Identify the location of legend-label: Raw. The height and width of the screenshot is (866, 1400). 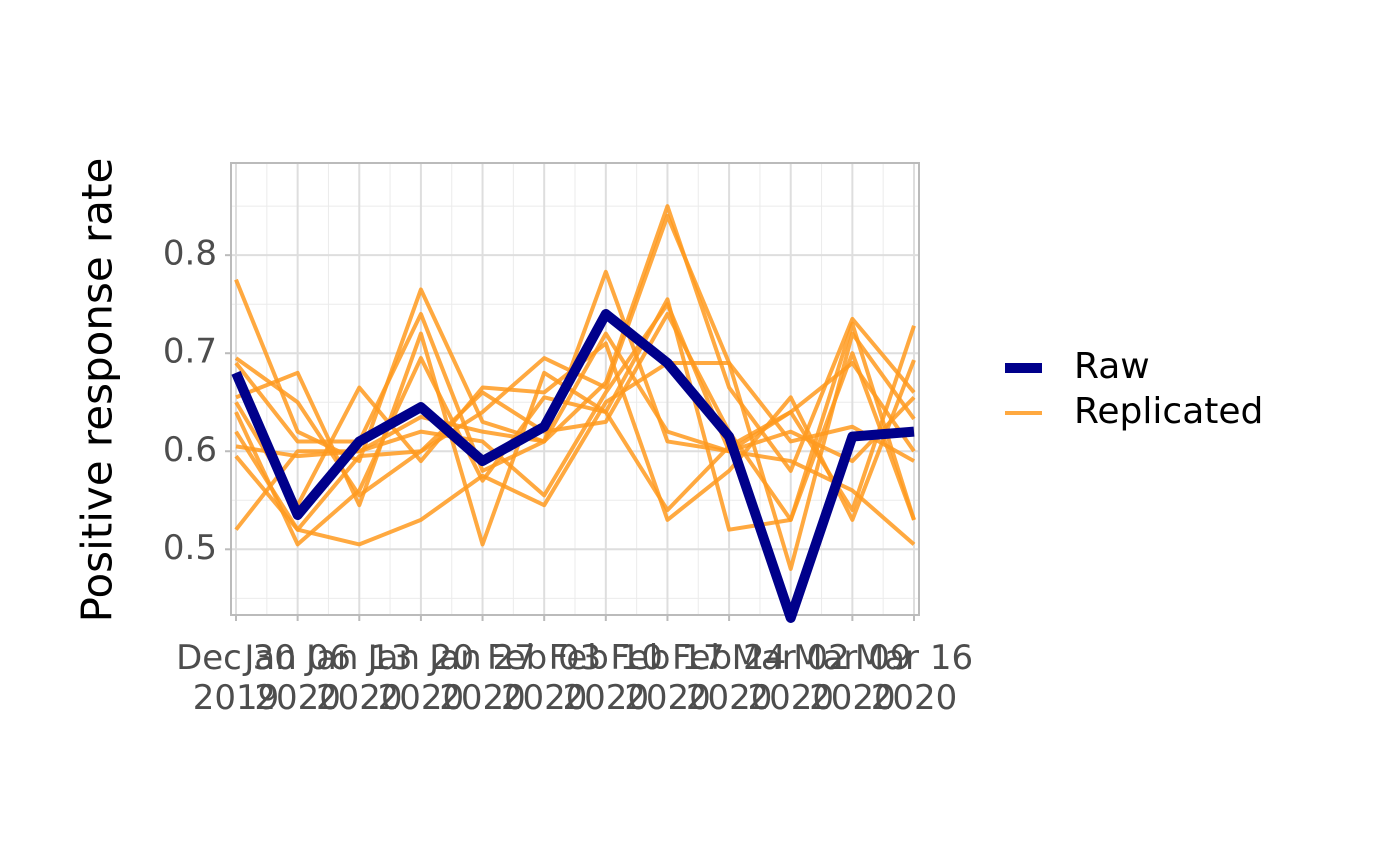
(1112, 366).